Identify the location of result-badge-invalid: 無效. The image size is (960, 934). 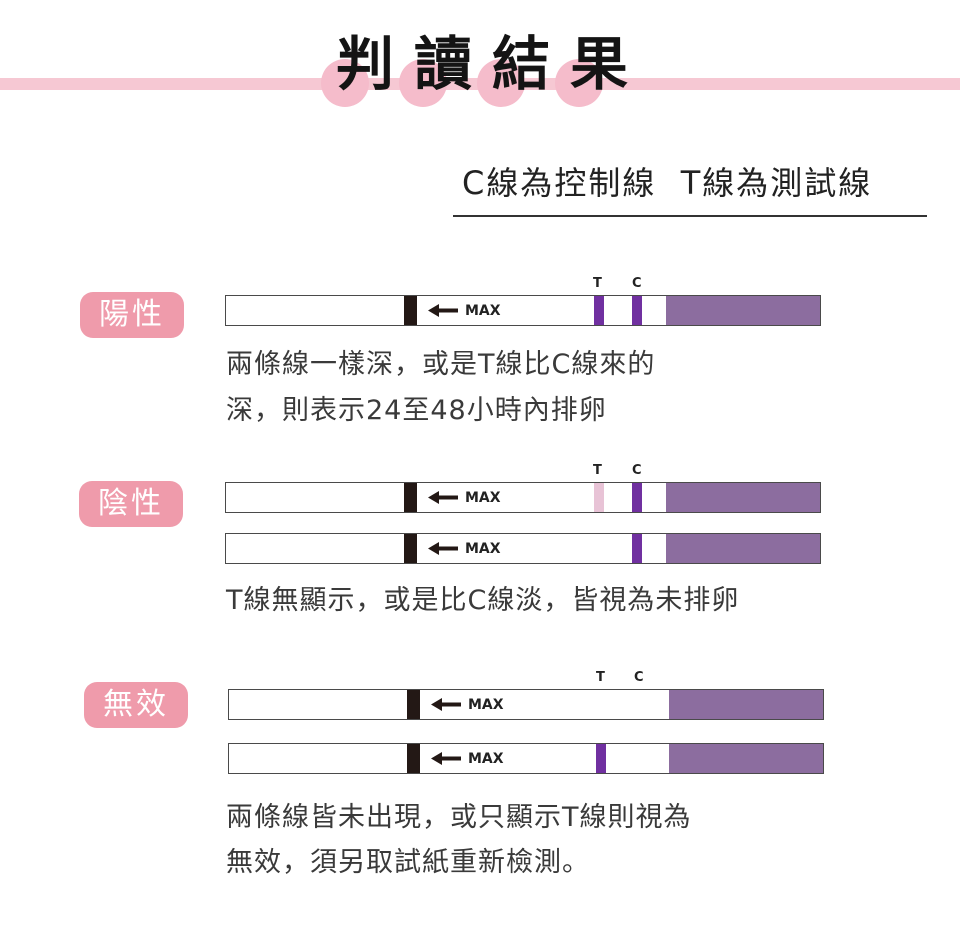
(136, 705).